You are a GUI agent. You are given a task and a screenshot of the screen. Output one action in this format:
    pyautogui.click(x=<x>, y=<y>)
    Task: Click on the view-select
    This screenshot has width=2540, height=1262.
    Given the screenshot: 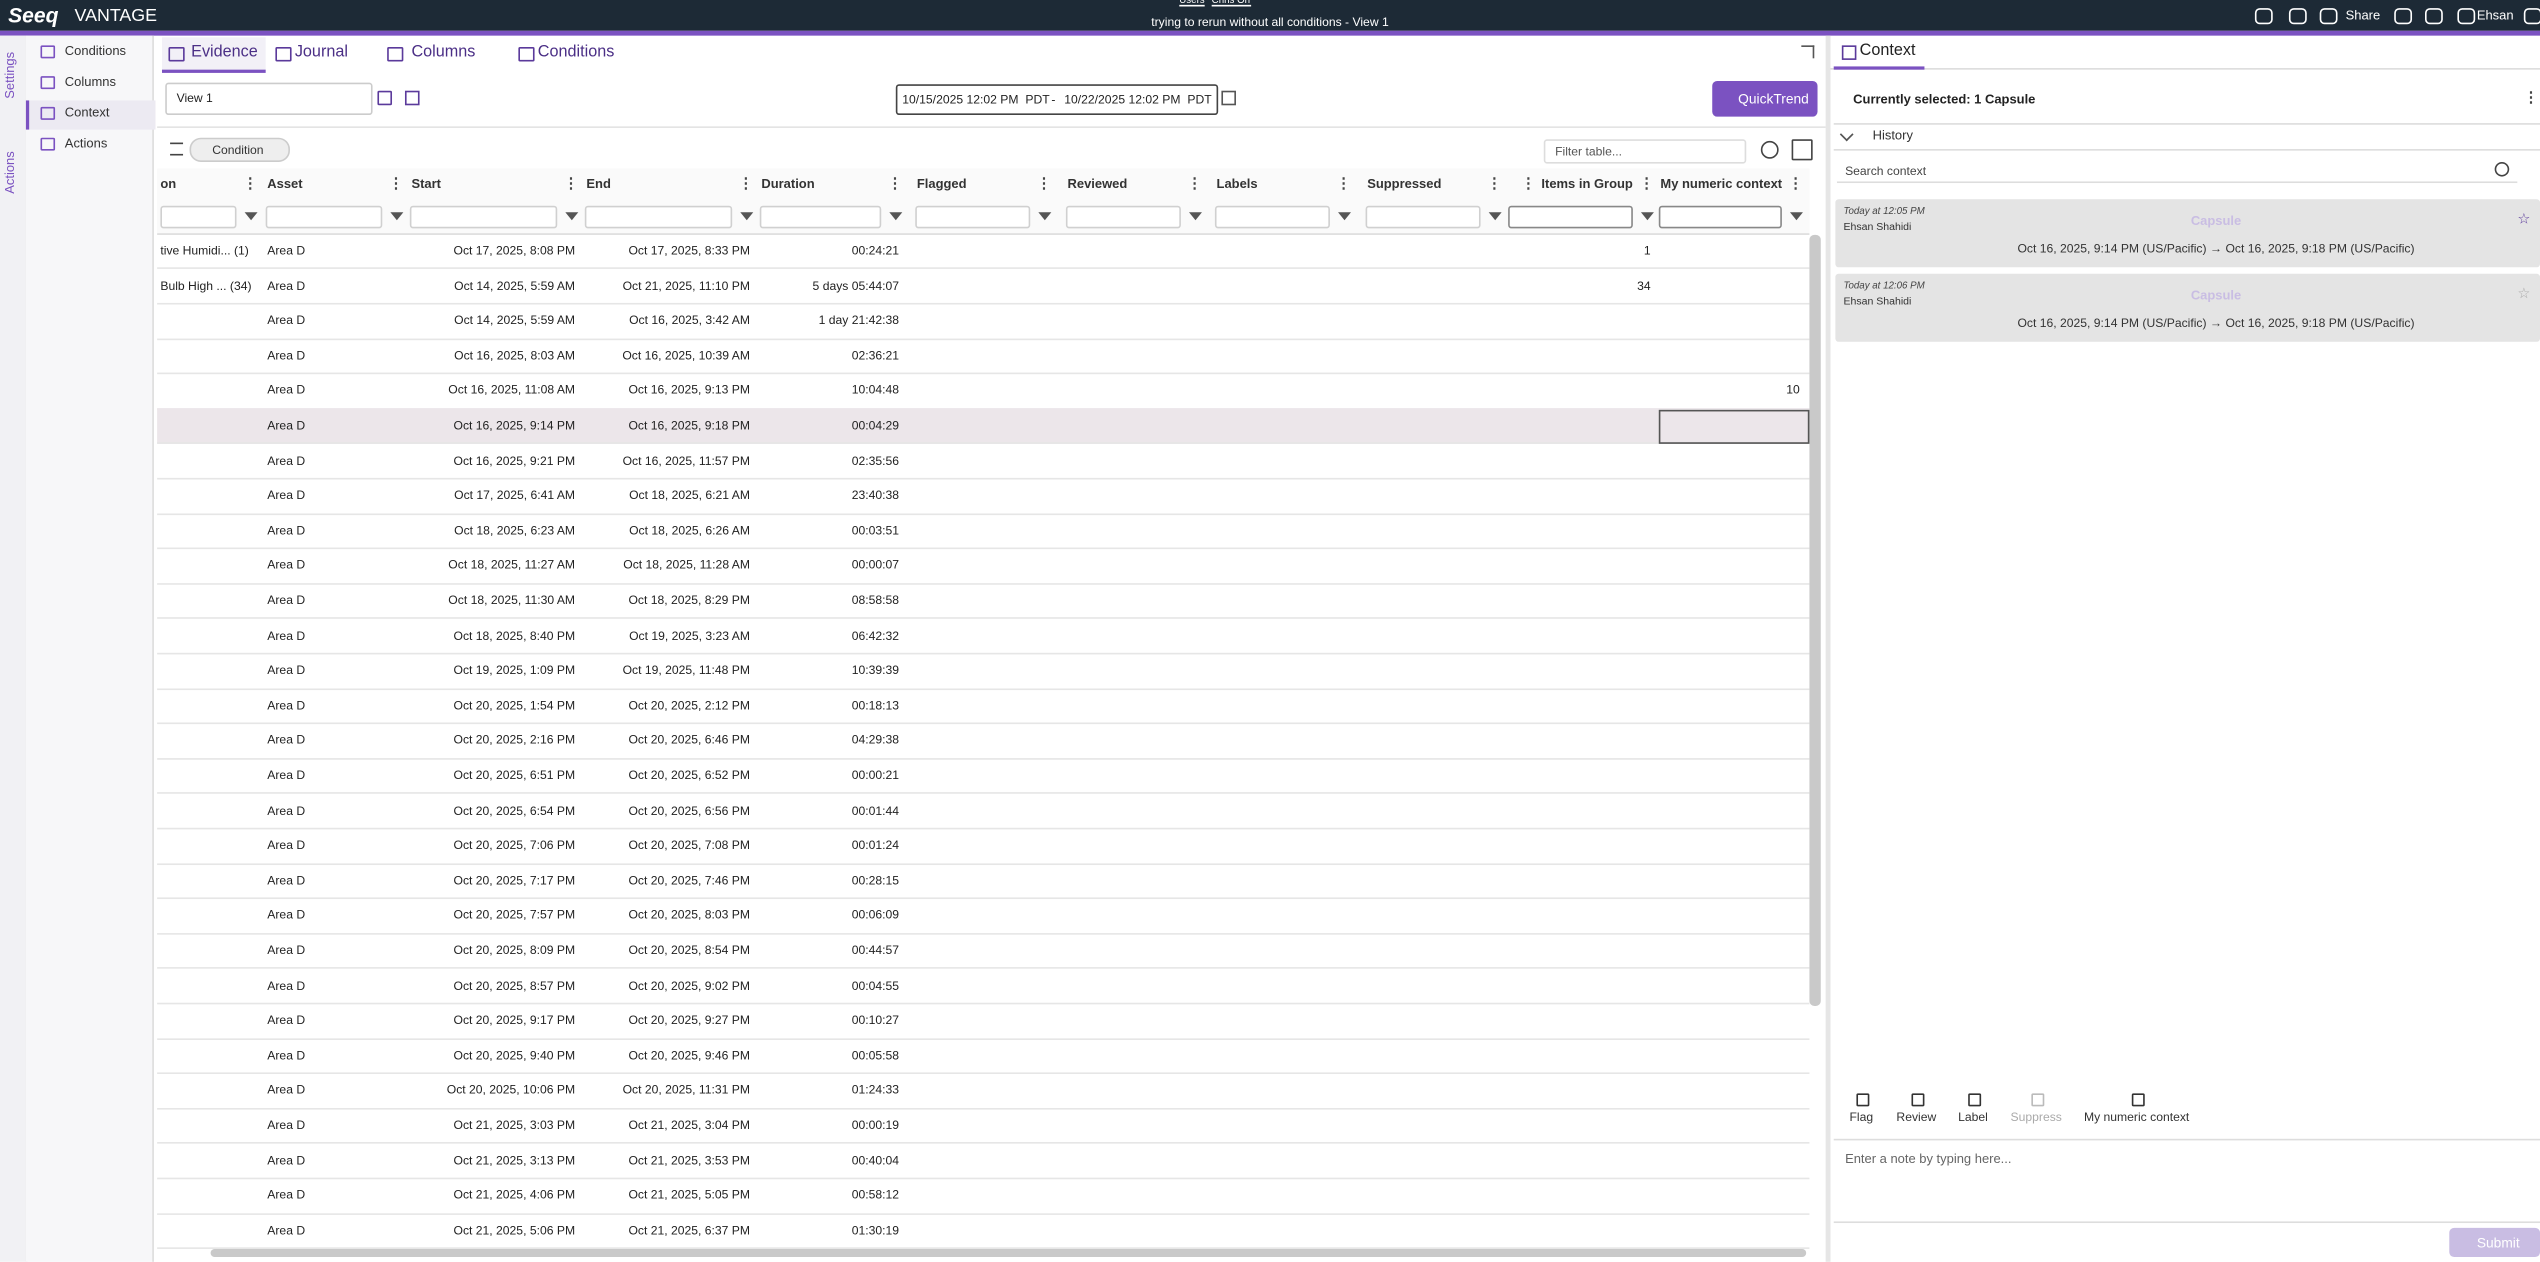 What is the action you would take?
    pyautogui.click(x=269, y=99)
    